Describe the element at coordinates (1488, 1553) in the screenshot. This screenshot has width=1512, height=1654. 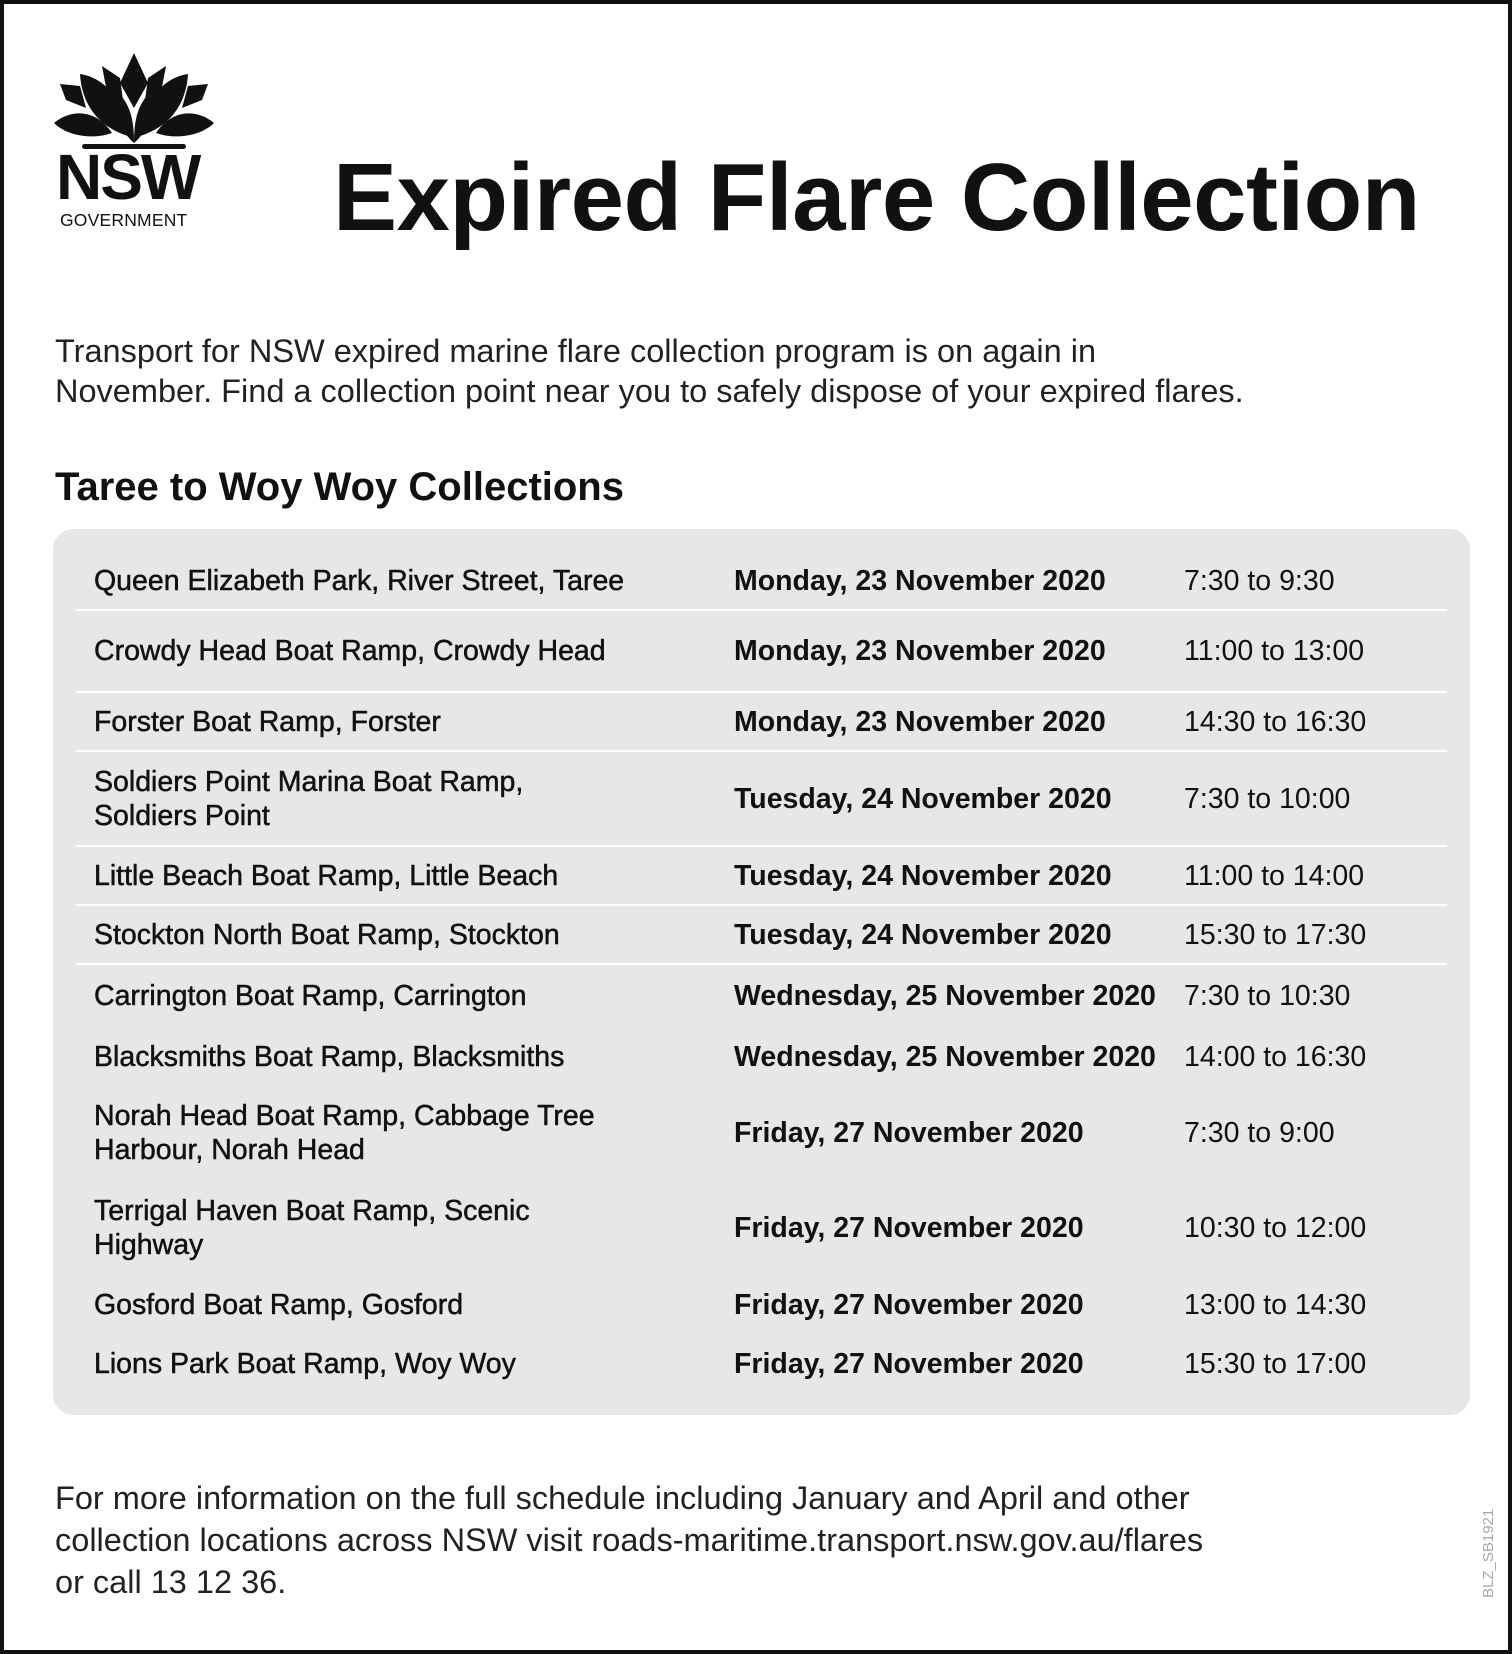
I see `document-code: BLZ_SB1921` at that location.